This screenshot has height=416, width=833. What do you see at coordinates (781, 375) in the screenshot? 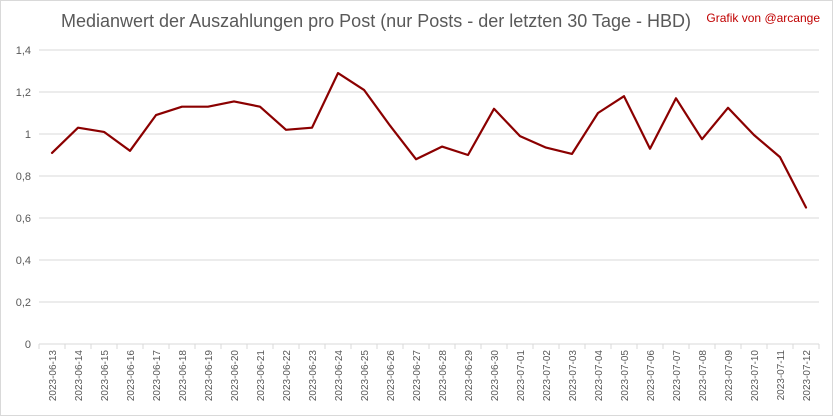
I see `x-tick-label: 2023-07-11` at bounding box center [781, 375].